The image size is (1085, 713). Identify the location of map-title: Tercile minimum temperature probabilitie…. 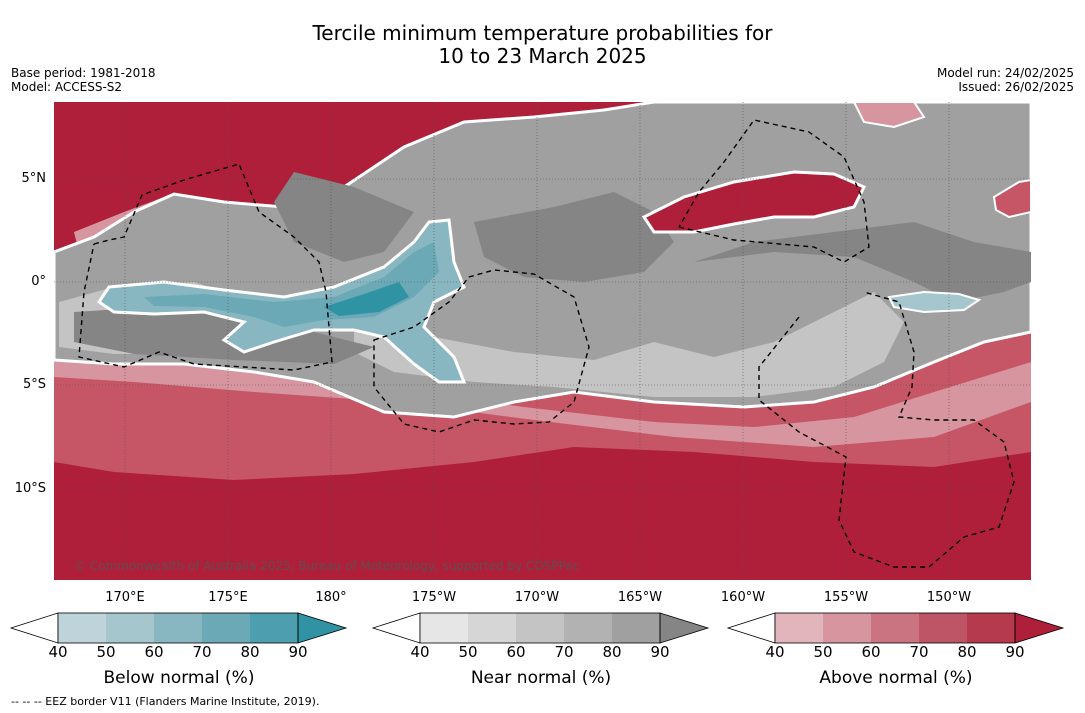
(542, 45).